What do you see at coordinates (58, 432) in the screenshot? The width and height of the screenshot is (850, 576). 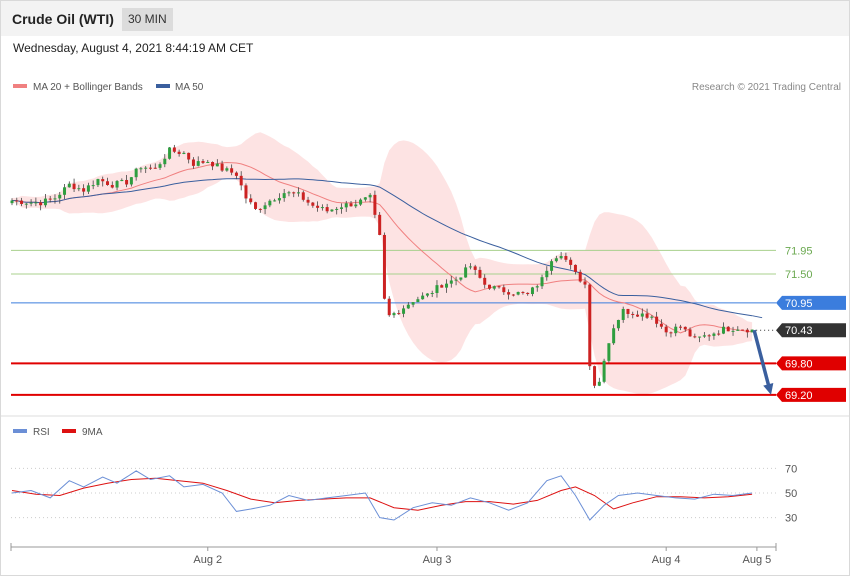 I see `rsi-legend: RSI 9MA` at bounding box center [58, 432].